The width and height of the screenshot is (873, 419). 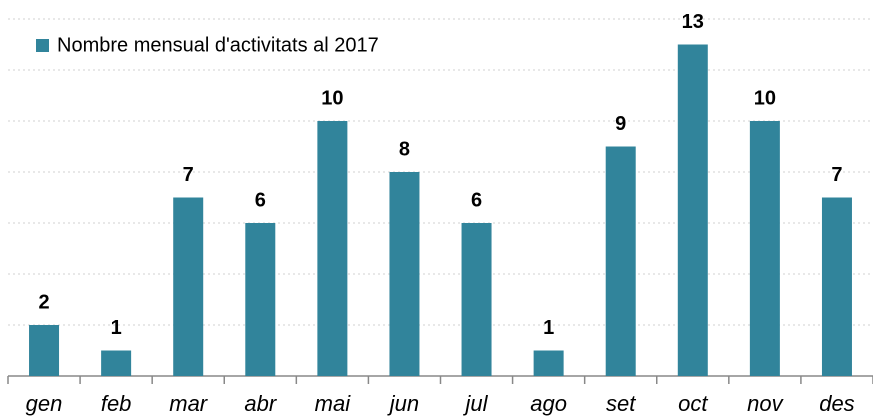 I want to click on x-tick-label: feb, so click(x=116, y=403).